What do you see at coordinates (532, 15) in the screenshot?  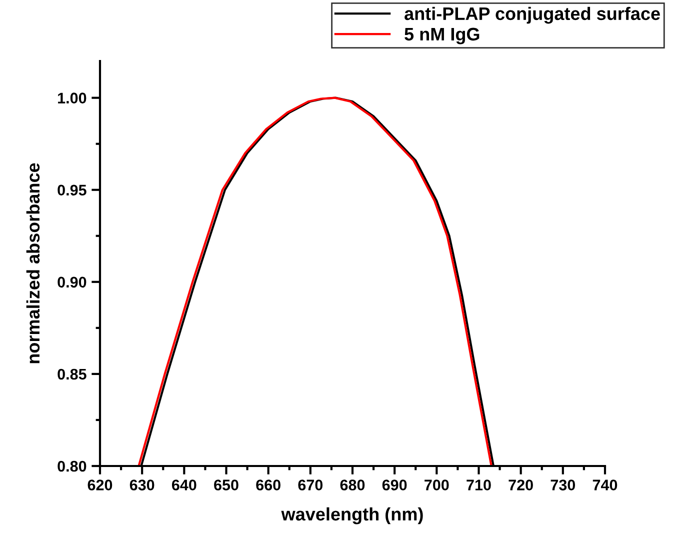 I see `legend-label: anti-PLAP conjugated surface` at bounding box center [532, 15].